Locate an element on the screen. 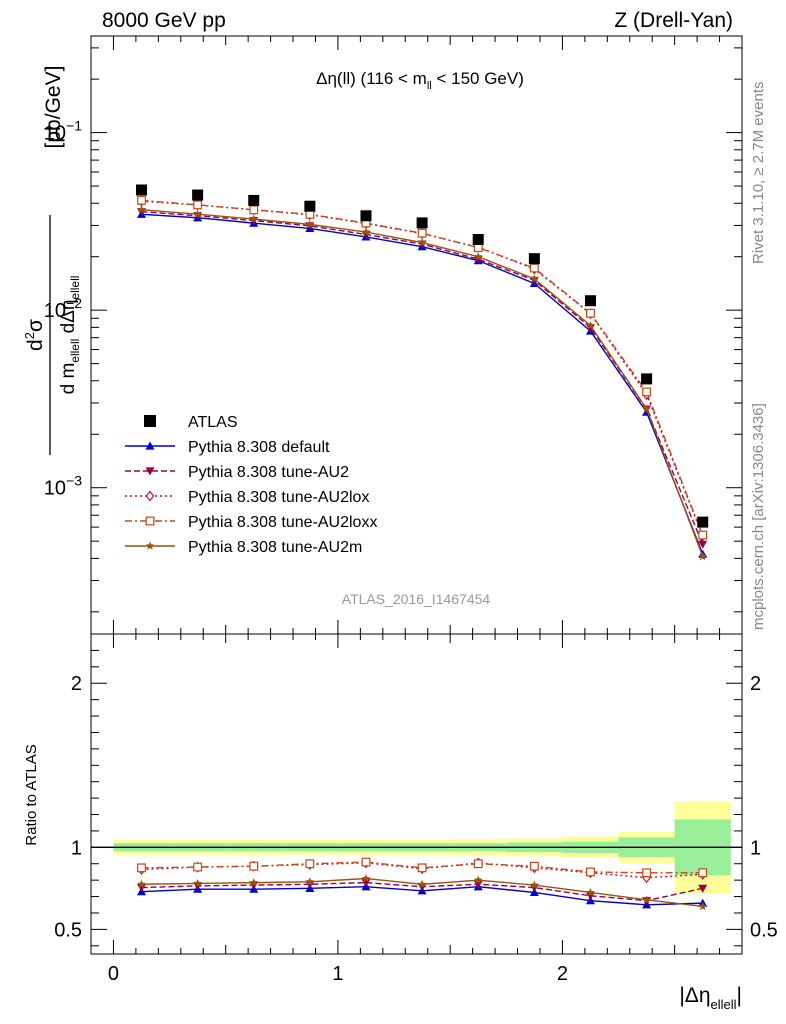  header-left: 8000 GeV pp is located at coordinates (164, 20).